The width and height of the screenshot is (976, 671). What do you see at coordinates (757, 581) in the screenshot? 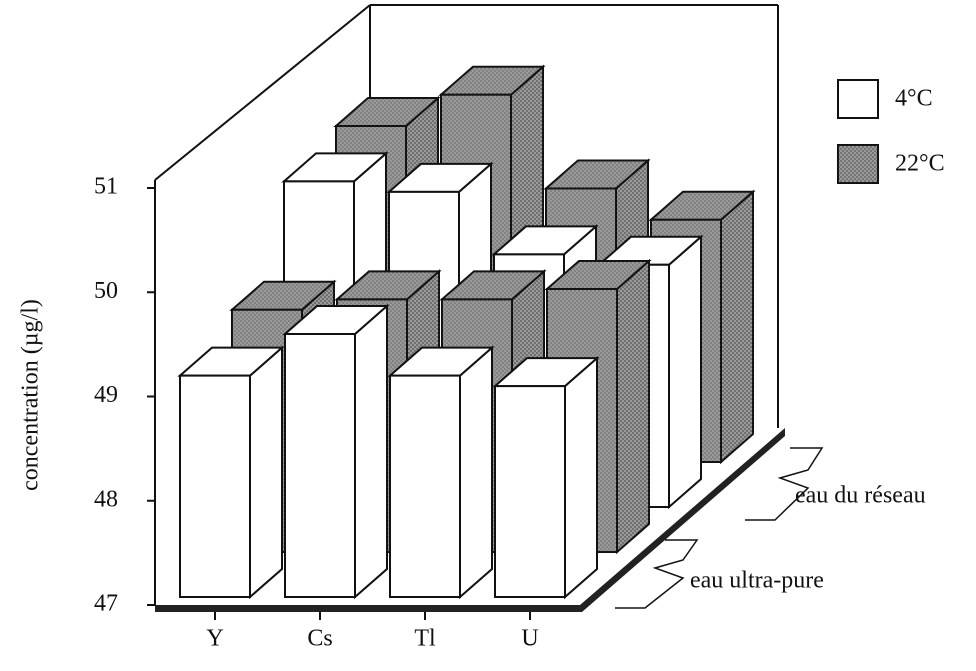
I see `depth-label: eau ultra-pure` at bounding box center [757, 581].